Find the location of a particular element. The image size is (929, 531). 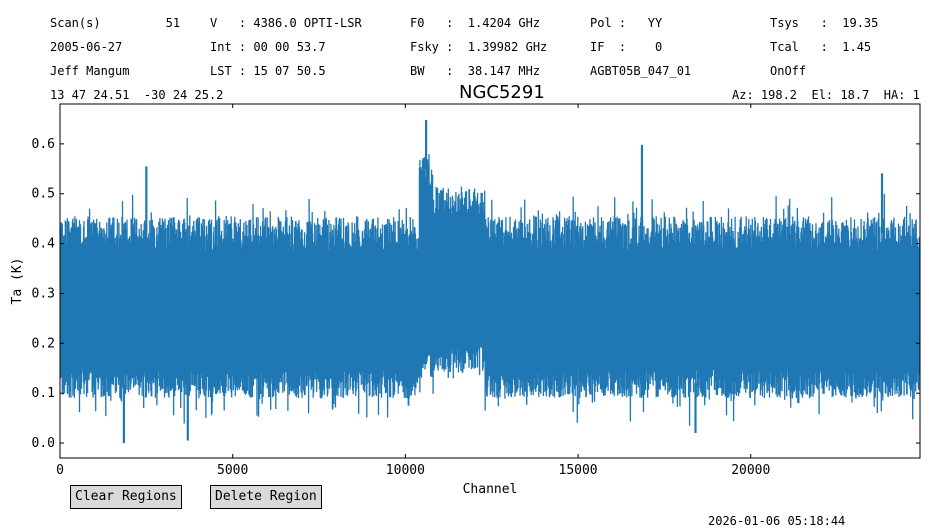

delete-region-button: Delete Region is located at coordinates (266, 497).